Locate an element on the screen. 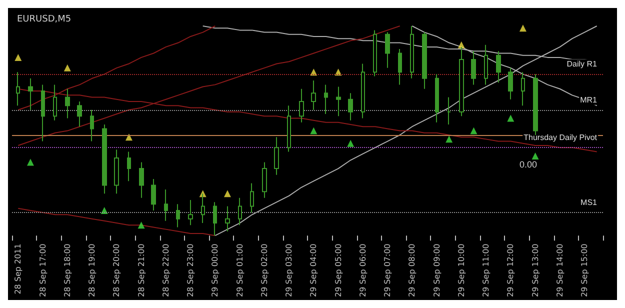 The height and width of the screenshot is (308, 625). x-tick-label: 29 Sep 03:00 is located at coordinates (289, 271).